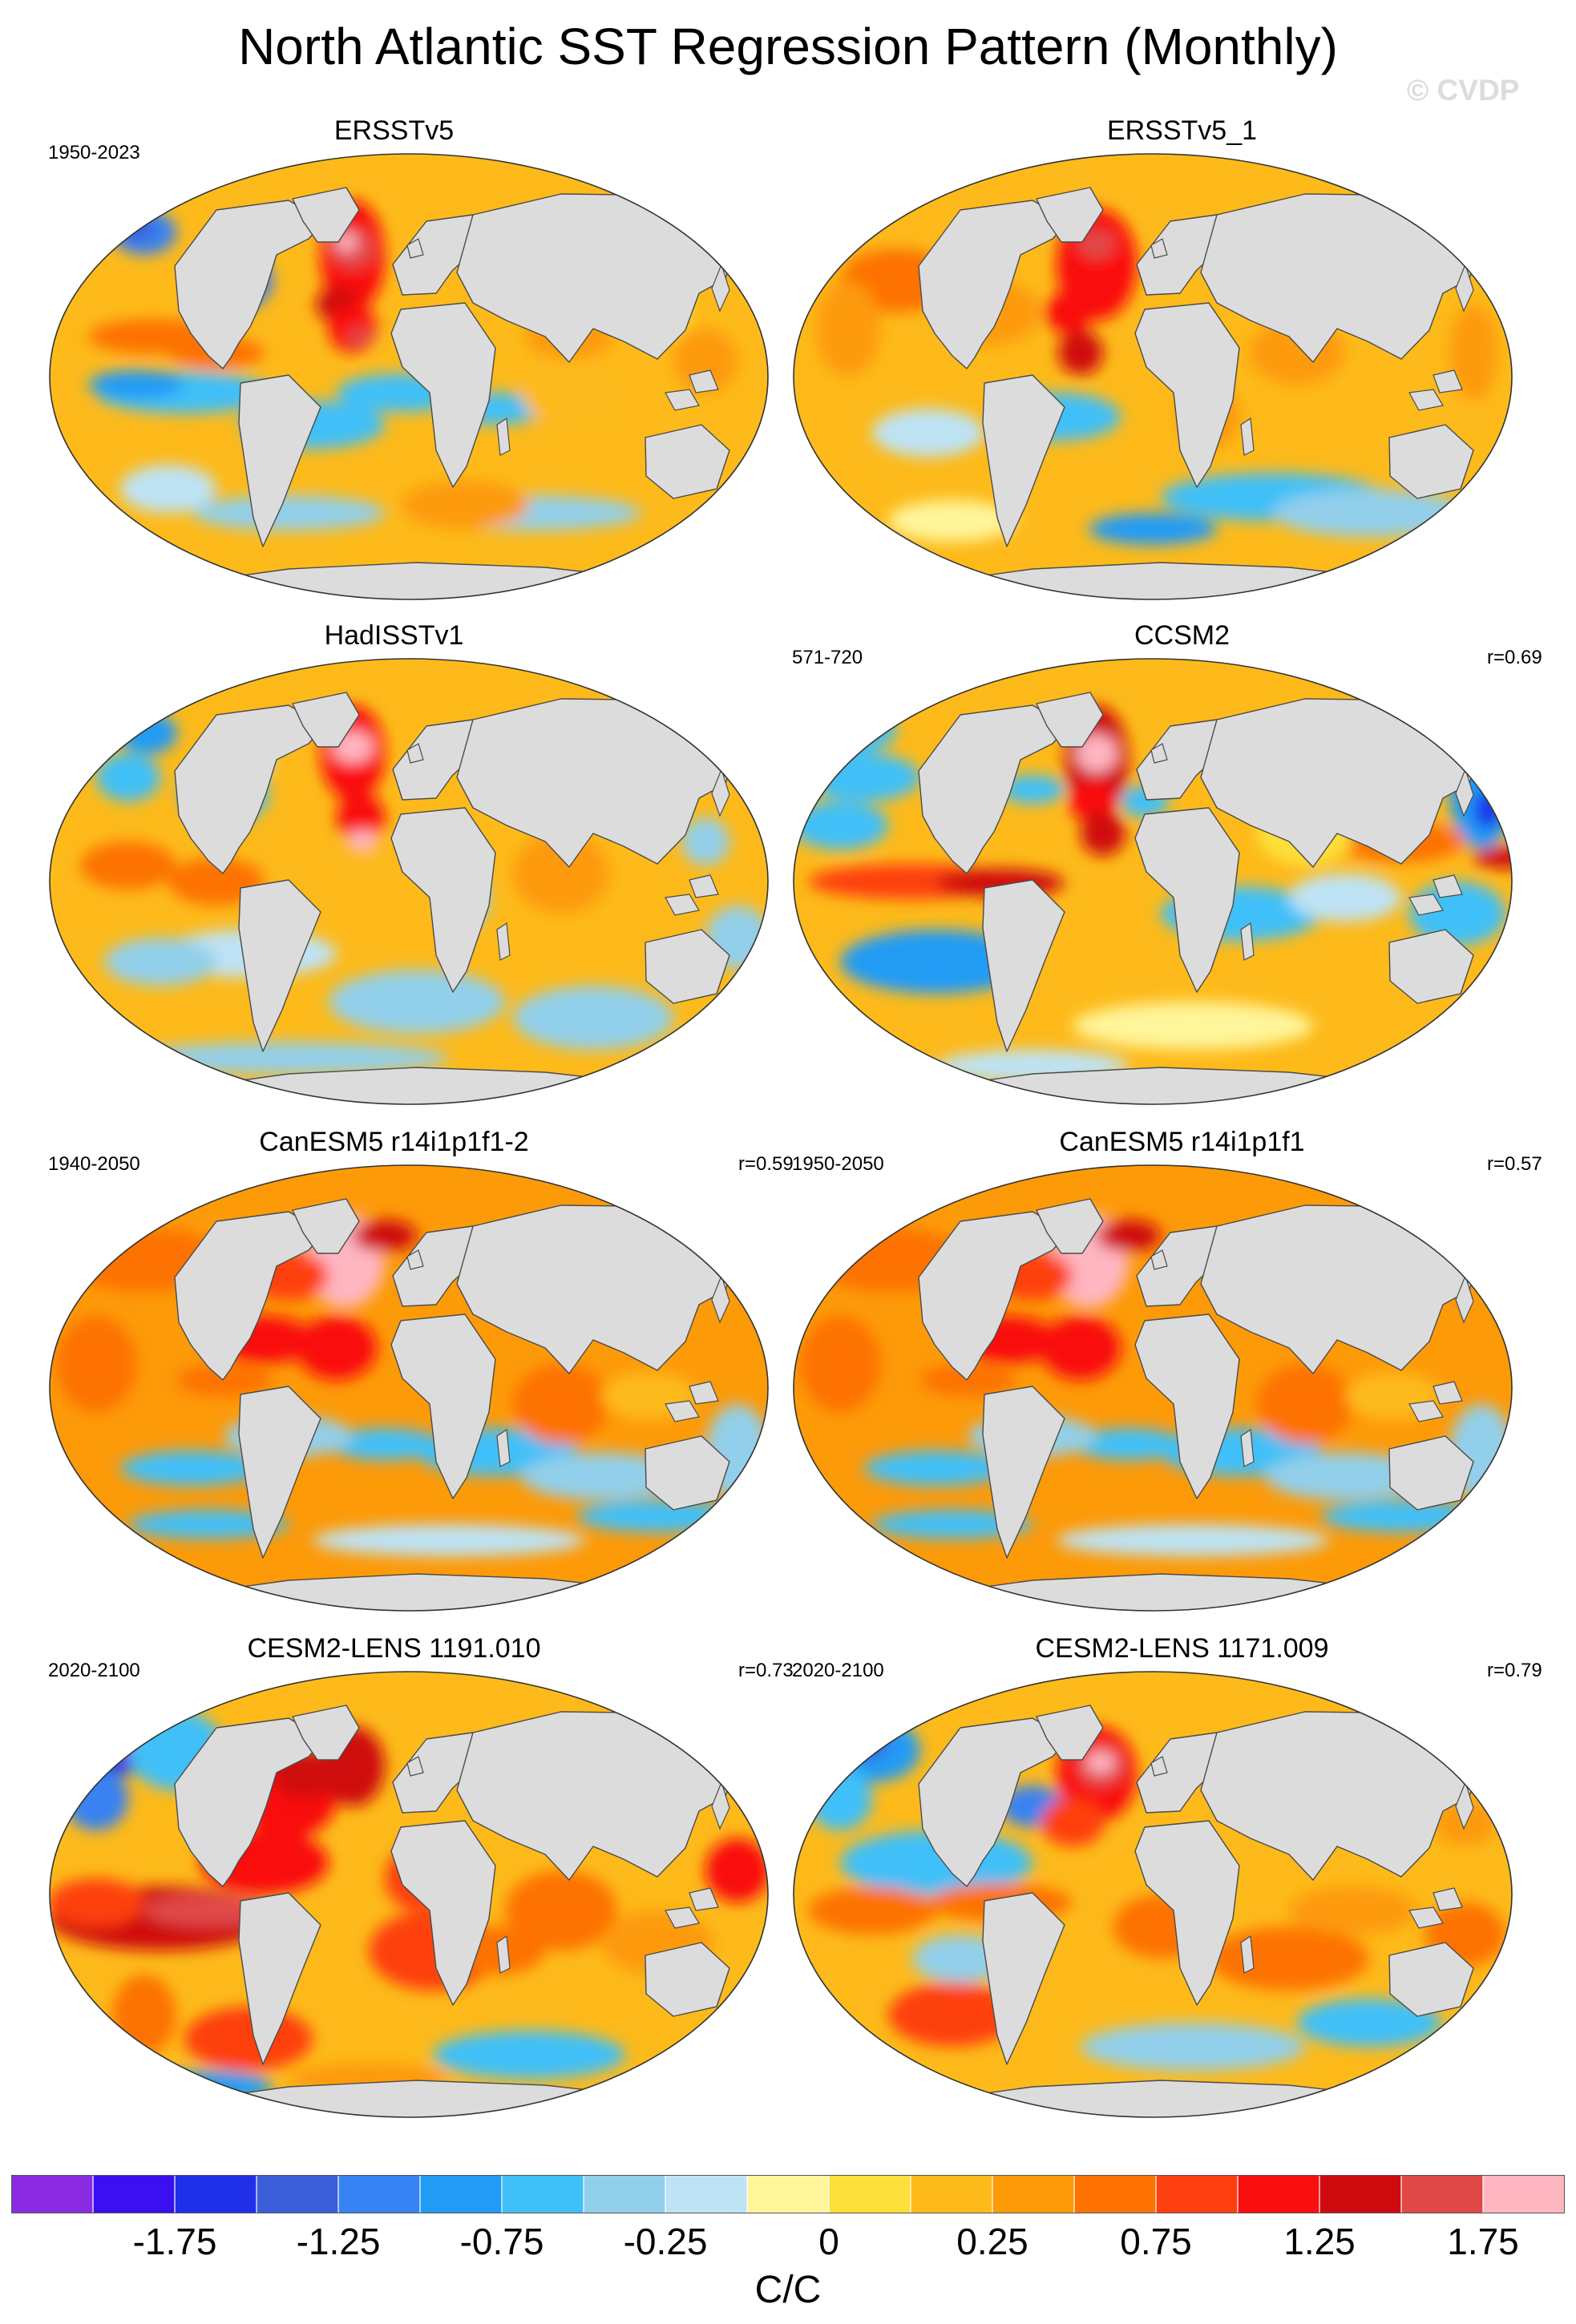 This screenshot has height=2324, width=1576. I want to click on map-panel: HadISSTv1, so click(394, 865).